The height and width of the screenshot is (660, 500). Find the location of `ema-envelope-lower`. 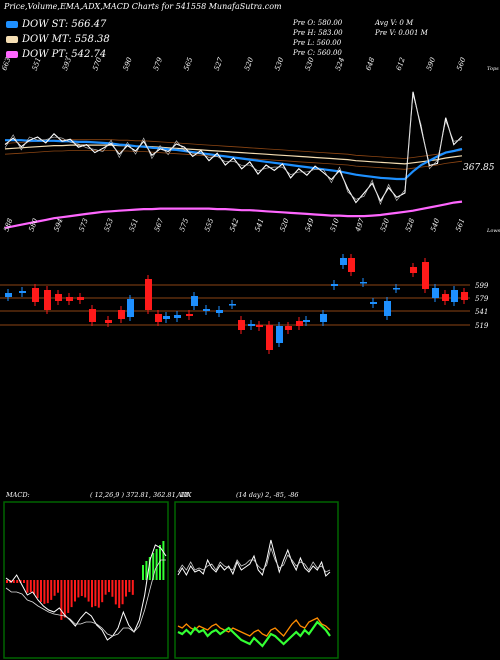

ema-envelope-lower is located at coordinates (233, 160).